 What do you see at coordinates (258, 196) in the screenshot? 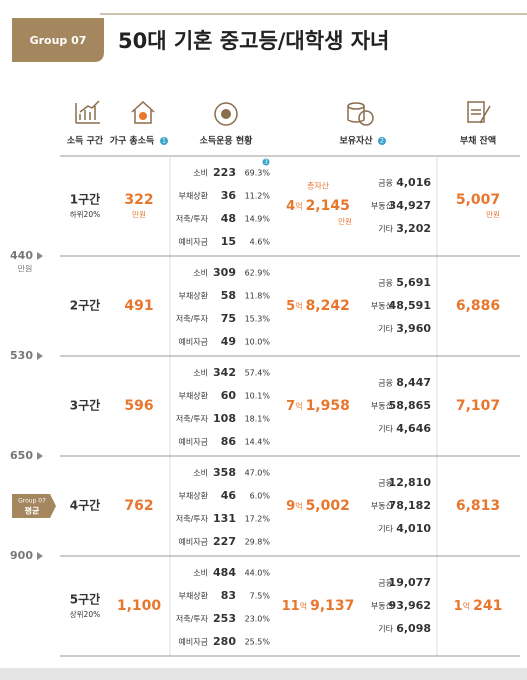
I see `usage-share: 11.2%` at bounding box center [258, 196].